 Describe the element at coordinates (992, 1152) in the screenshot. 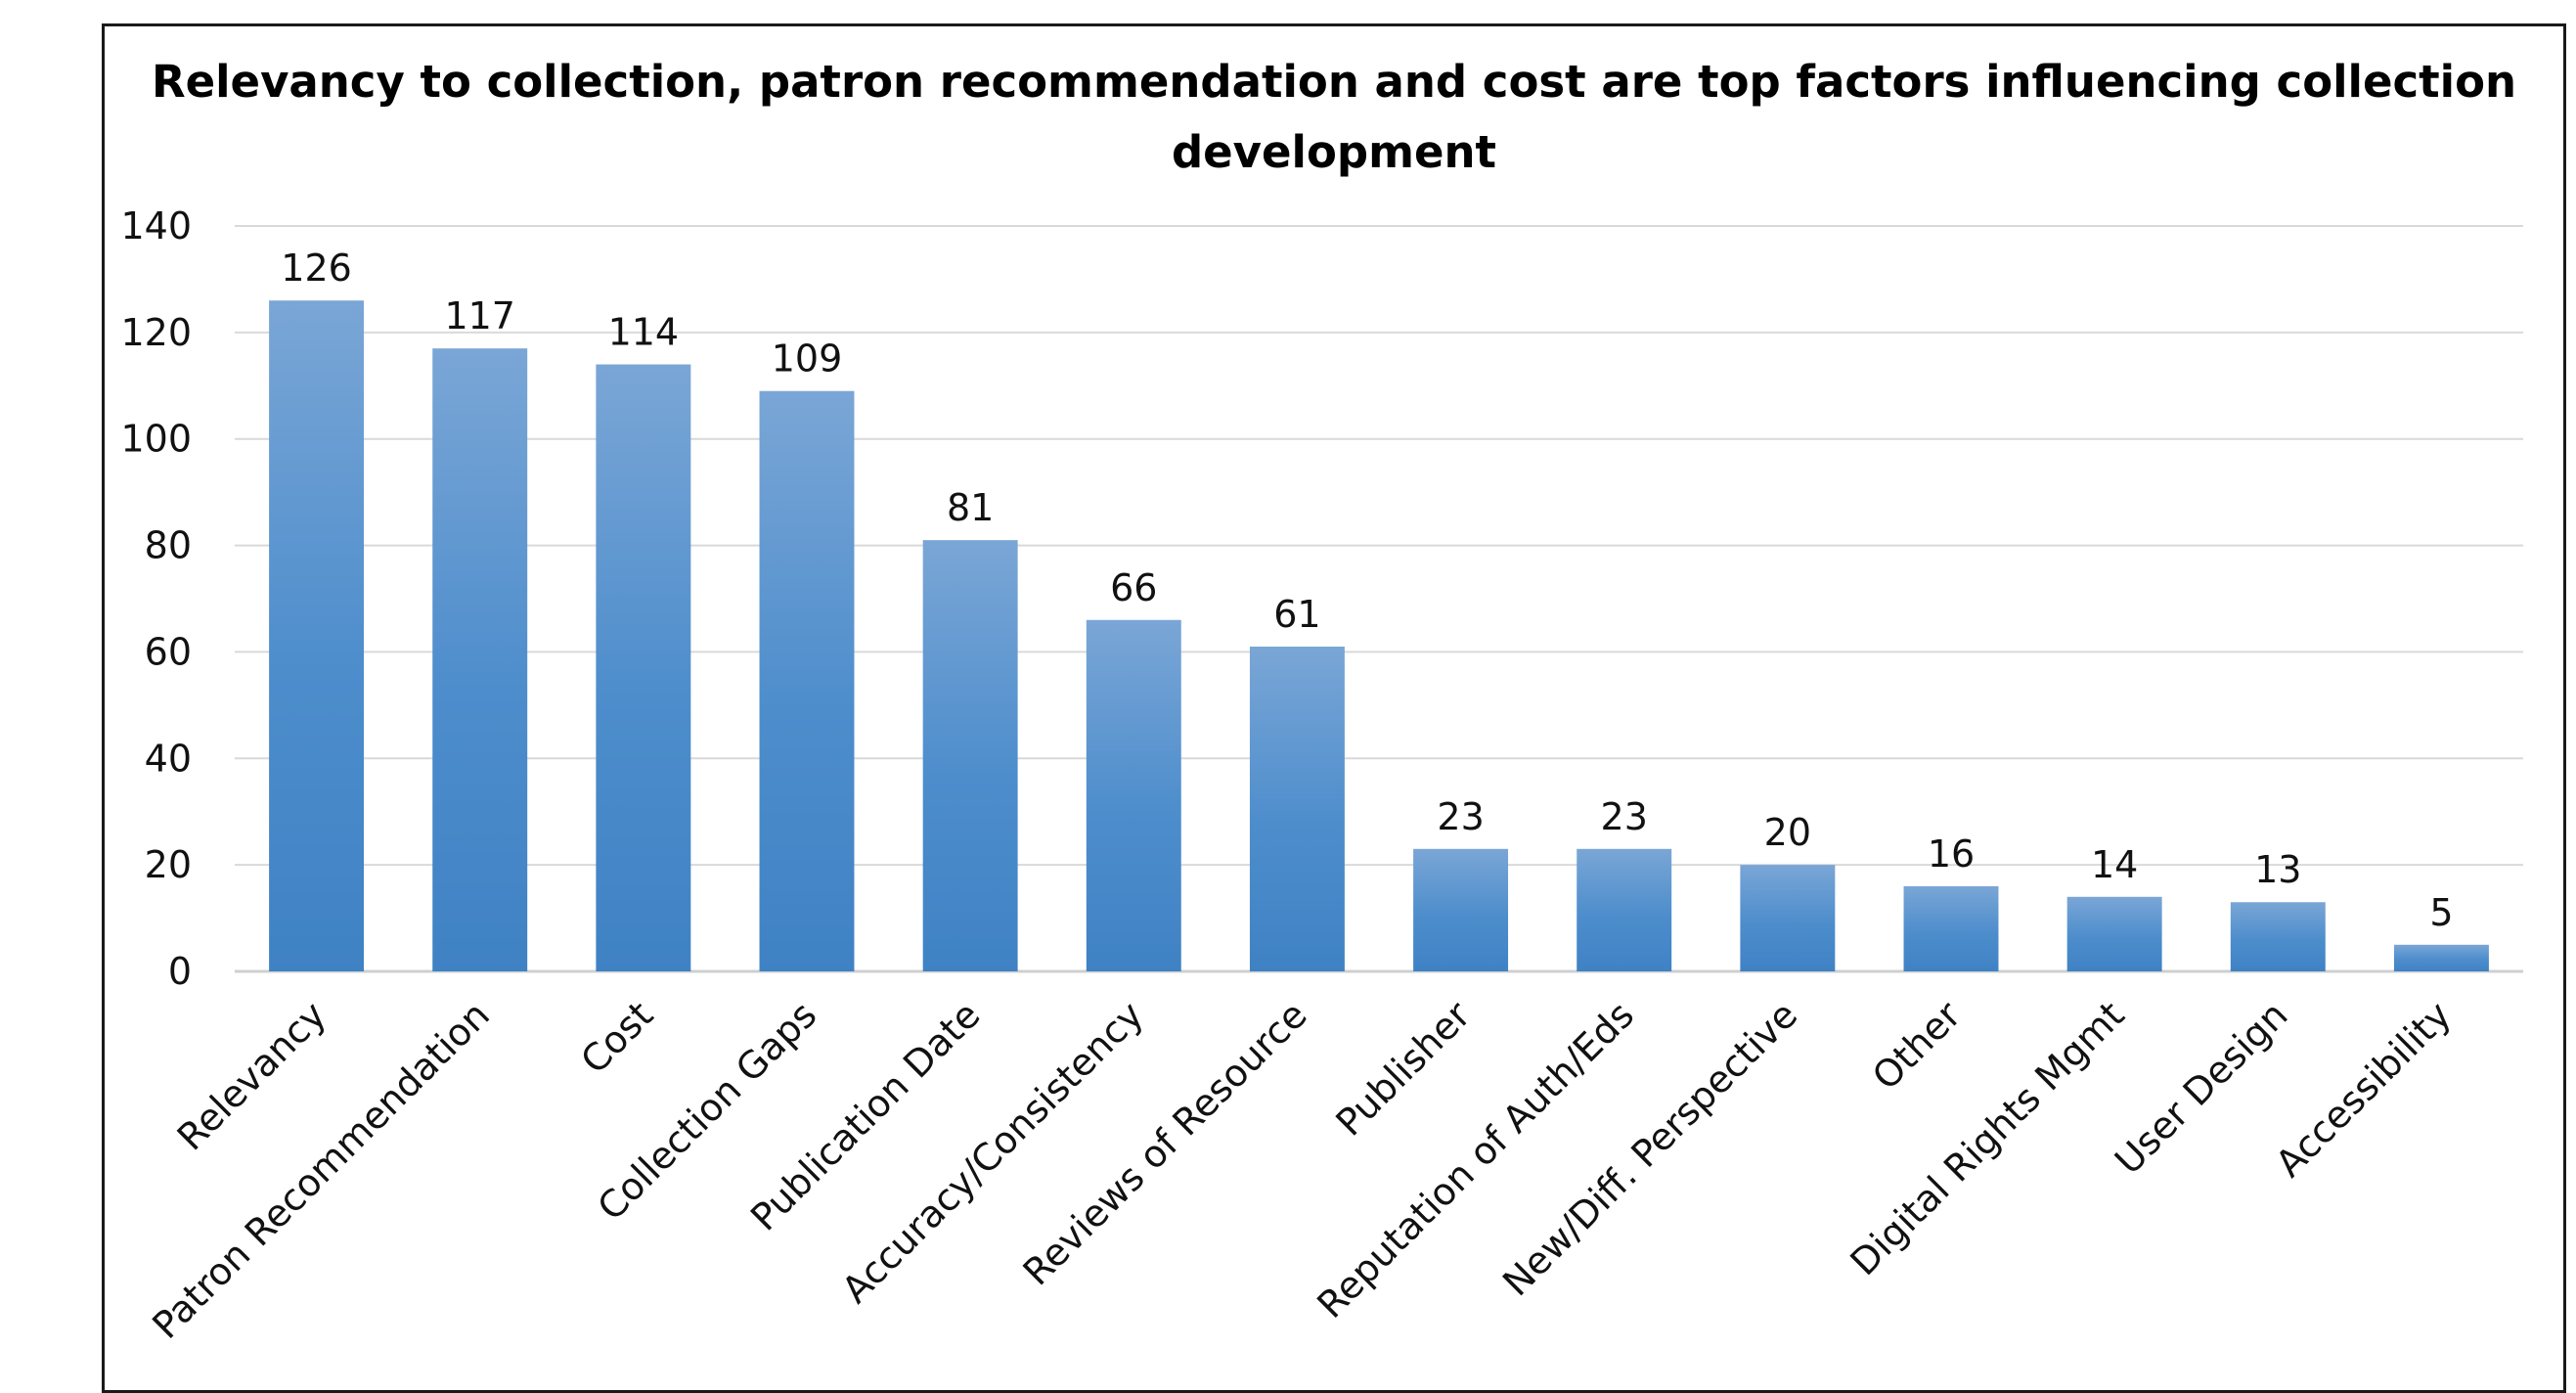

I see `x-category-label: Accuracy/Consistency` at that location.